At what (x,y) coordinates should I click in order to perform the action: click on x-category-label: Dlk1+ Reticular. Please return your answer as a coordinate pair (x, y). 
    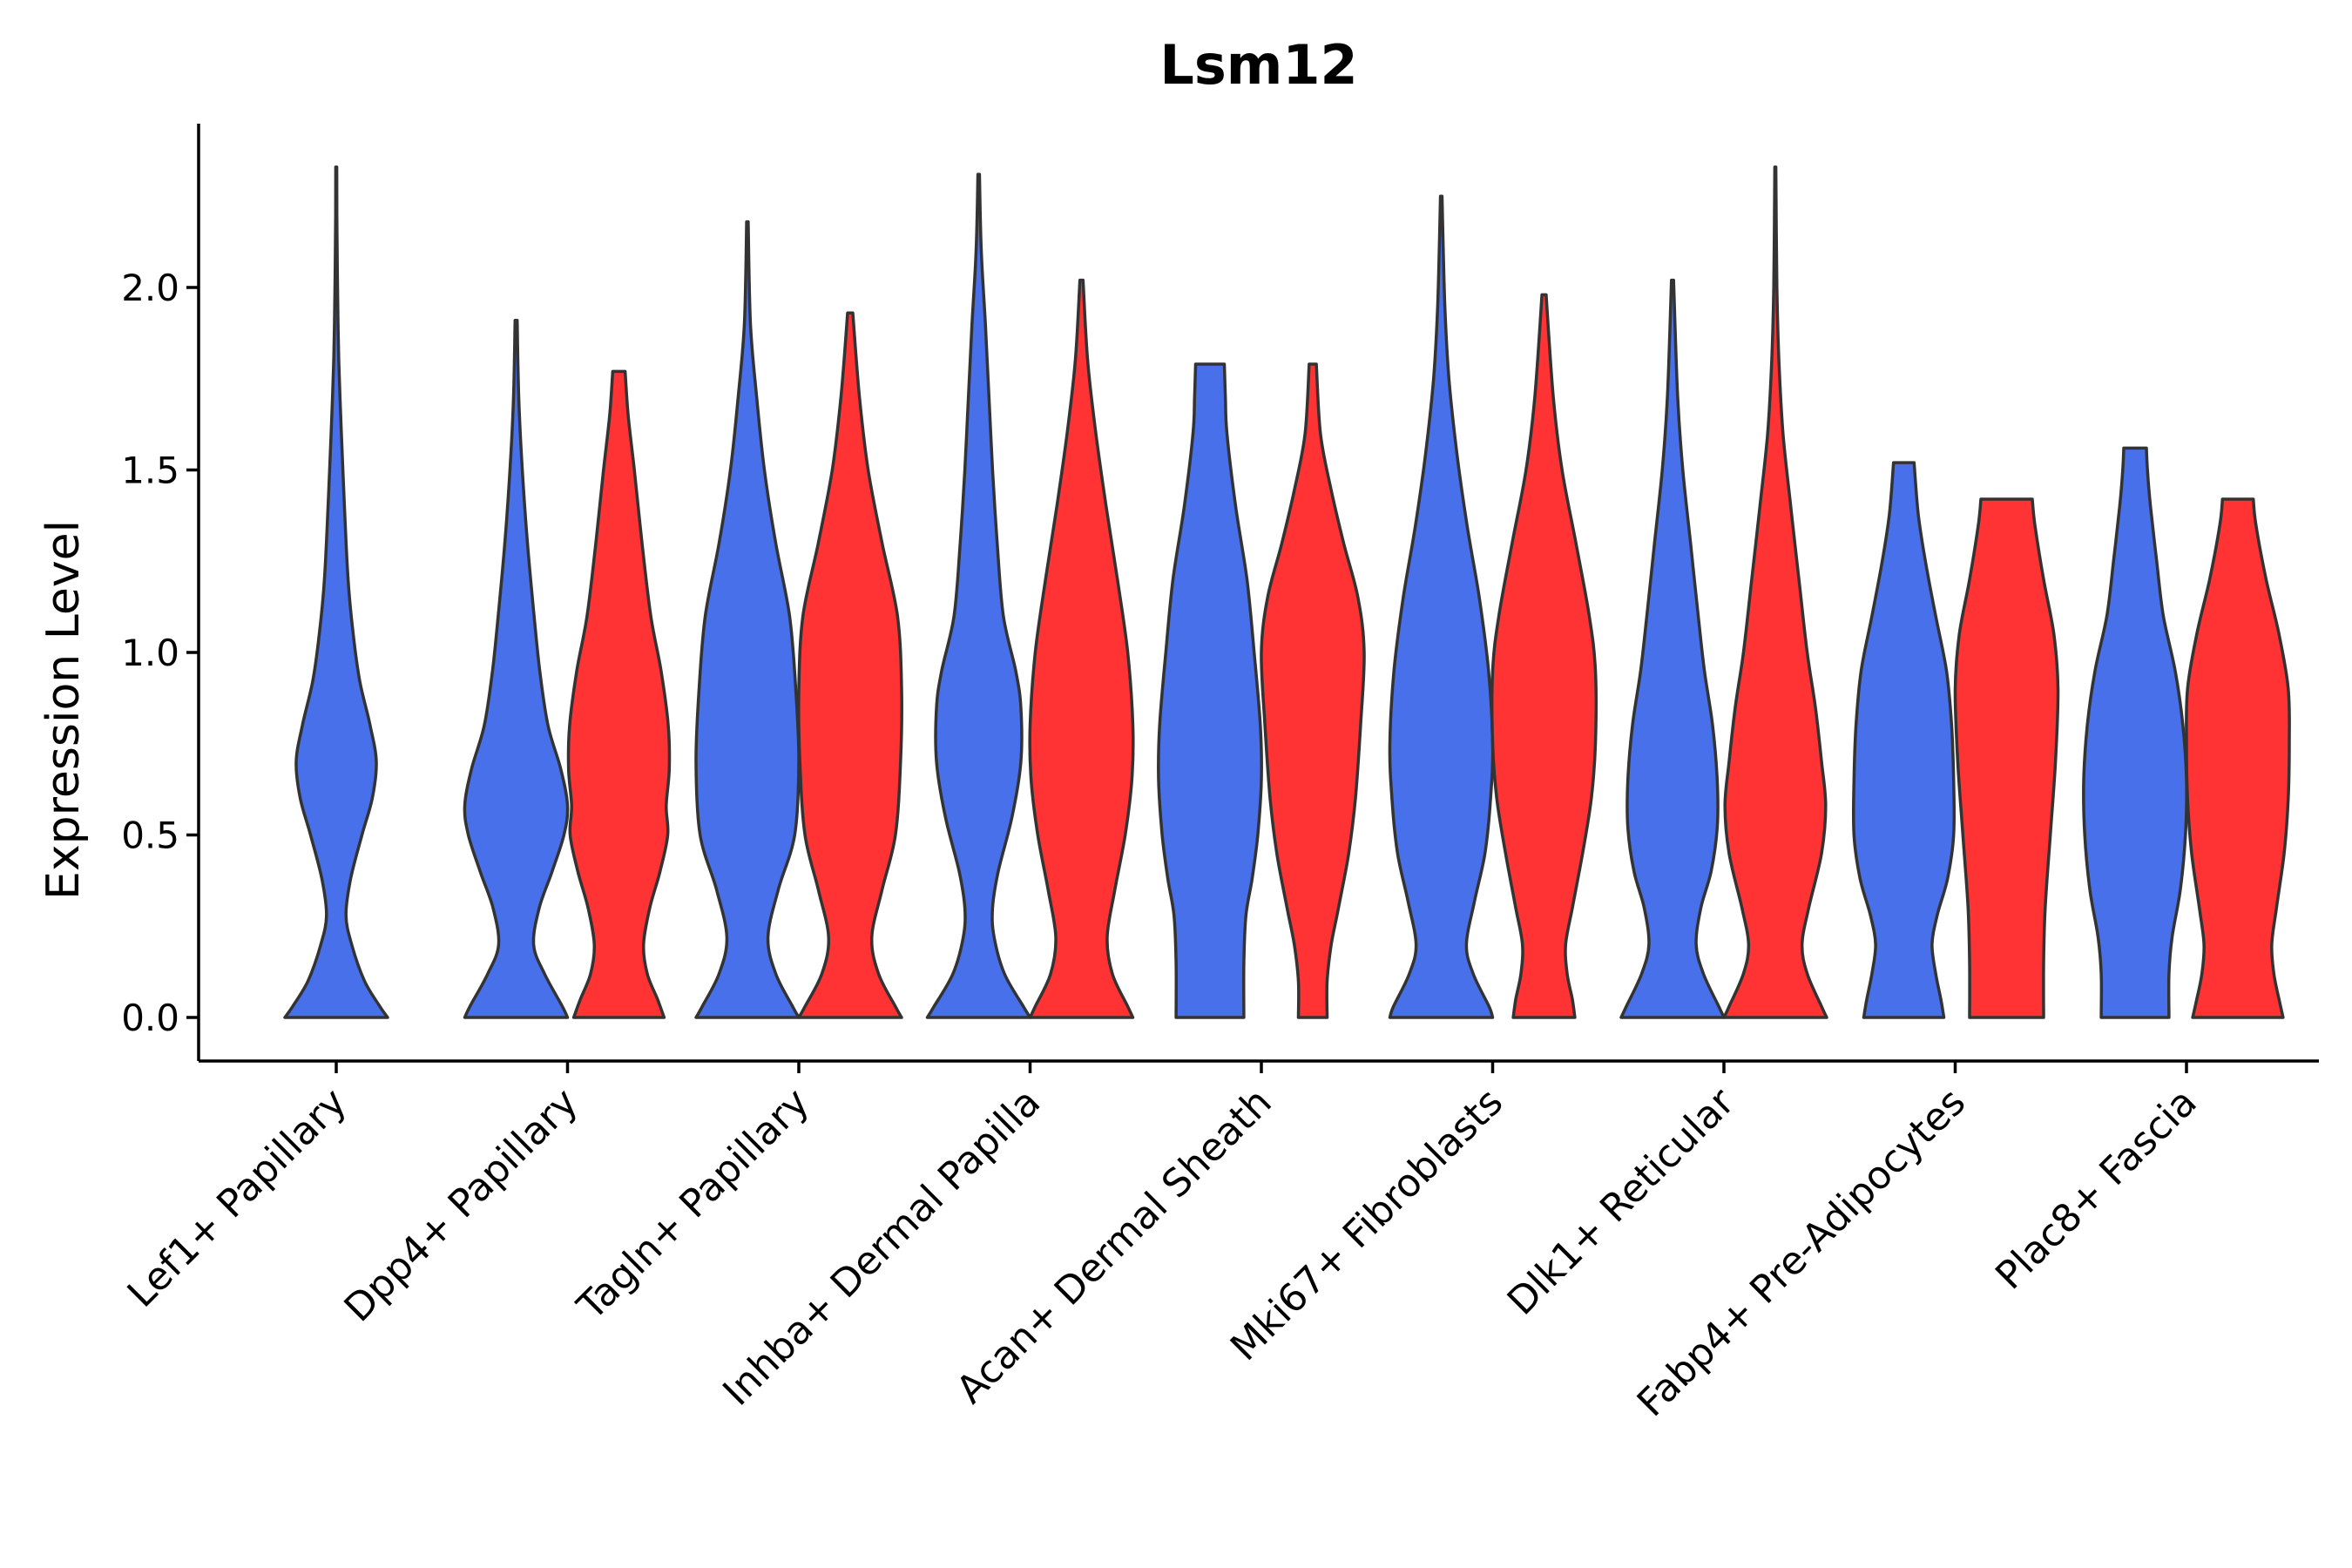
    Looking at the image, I should click on (1621, 1201).